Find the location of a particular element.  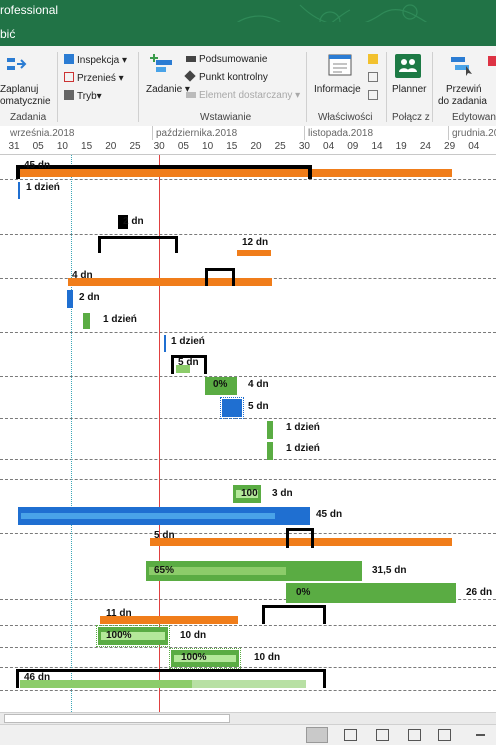

auto-schedule-button: Zaplanuj omatycznie is located at coordinates (25, 96).